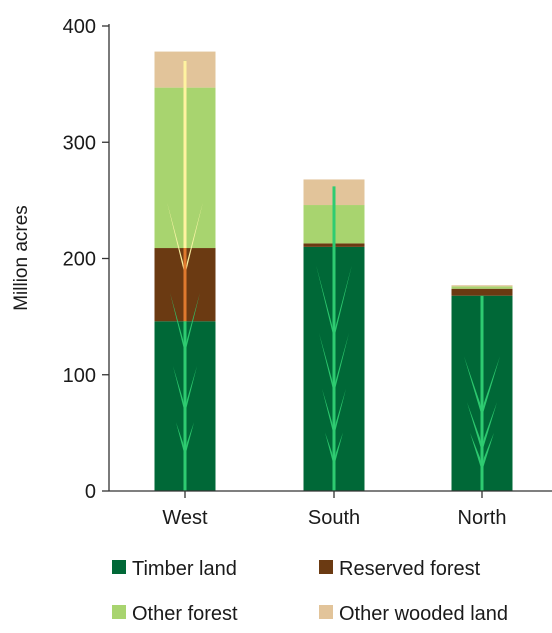 The image size is (552, 633). What do you see at coordinates (185, 614) in the screenshot?
I see `legend-label-other-forest: Other forest` at bounding box center [185, 614].